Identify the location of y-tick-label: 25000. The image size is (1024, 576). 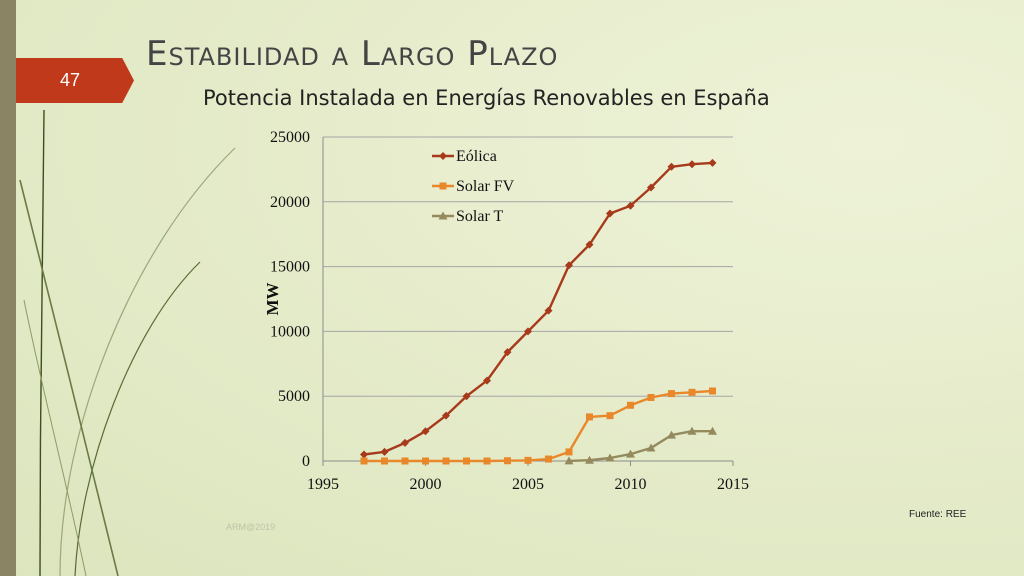
(290, 137).